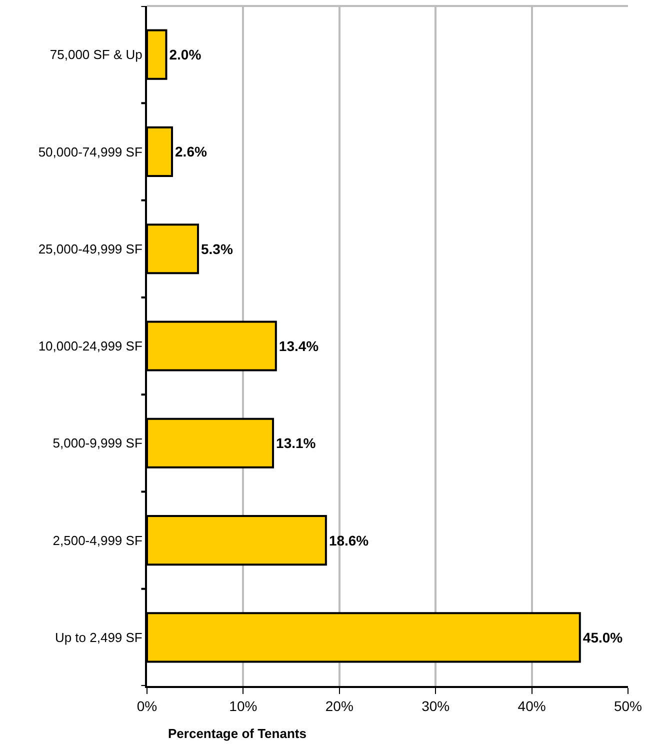 The image size is (650, 754). I want to click on x-tick-label: 30%, so click(436, 706).